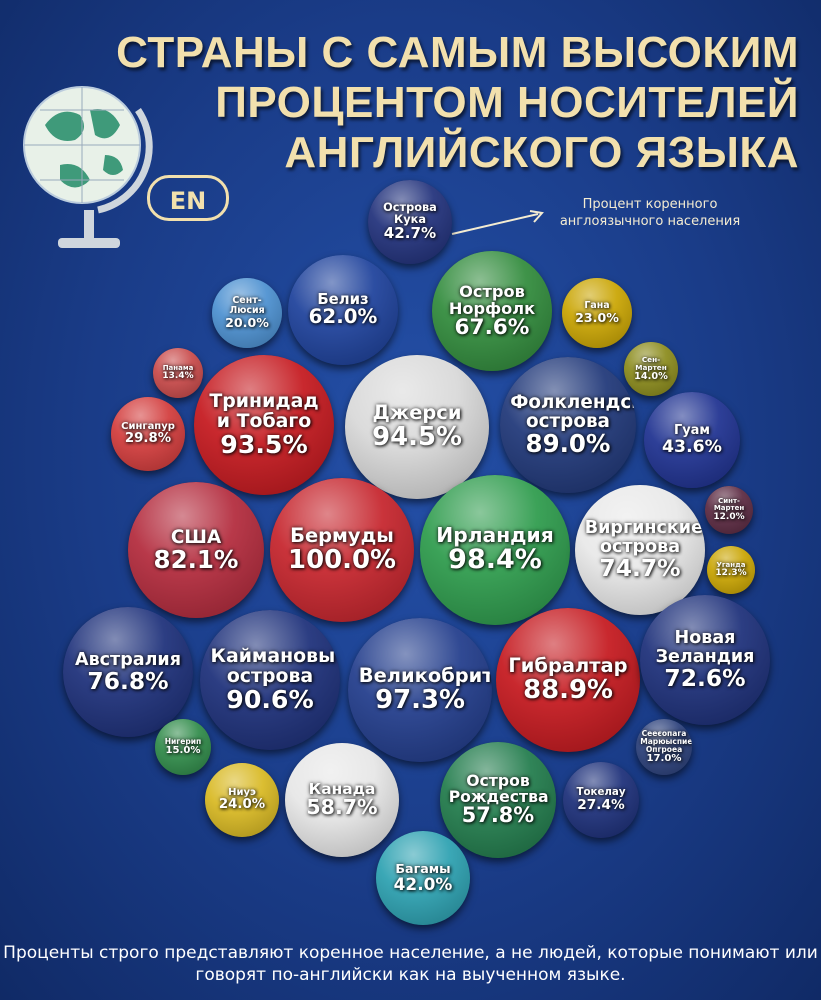 The height and width of the screenshot is (1000, 821). What do you see at coordinates (731, 564) in the screenshot?
I see `bubble-label: Уганда` at bounding box center [731, 564].